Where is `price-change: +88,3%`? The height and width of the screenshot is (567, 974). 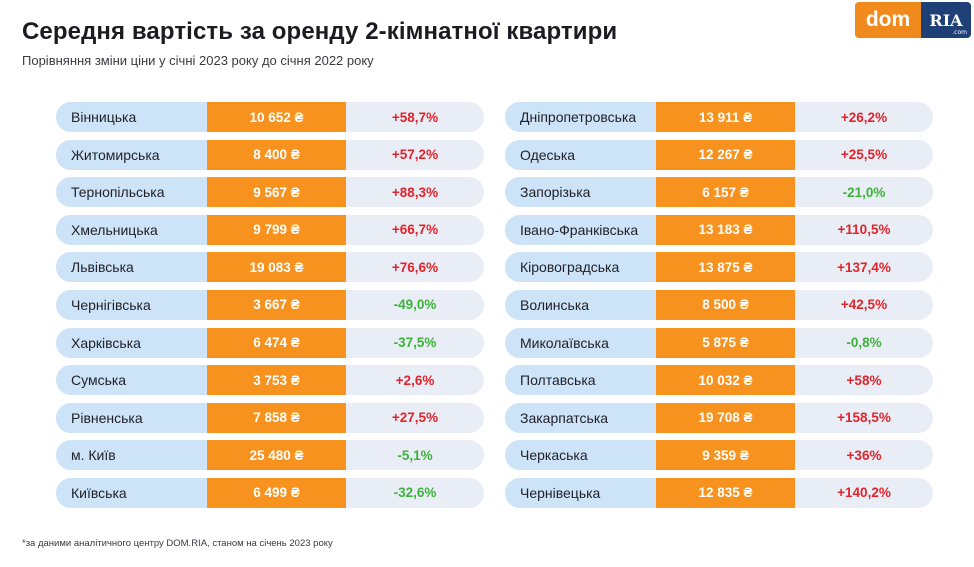 price-change: +88,3% is located at coordinates (415, 192).